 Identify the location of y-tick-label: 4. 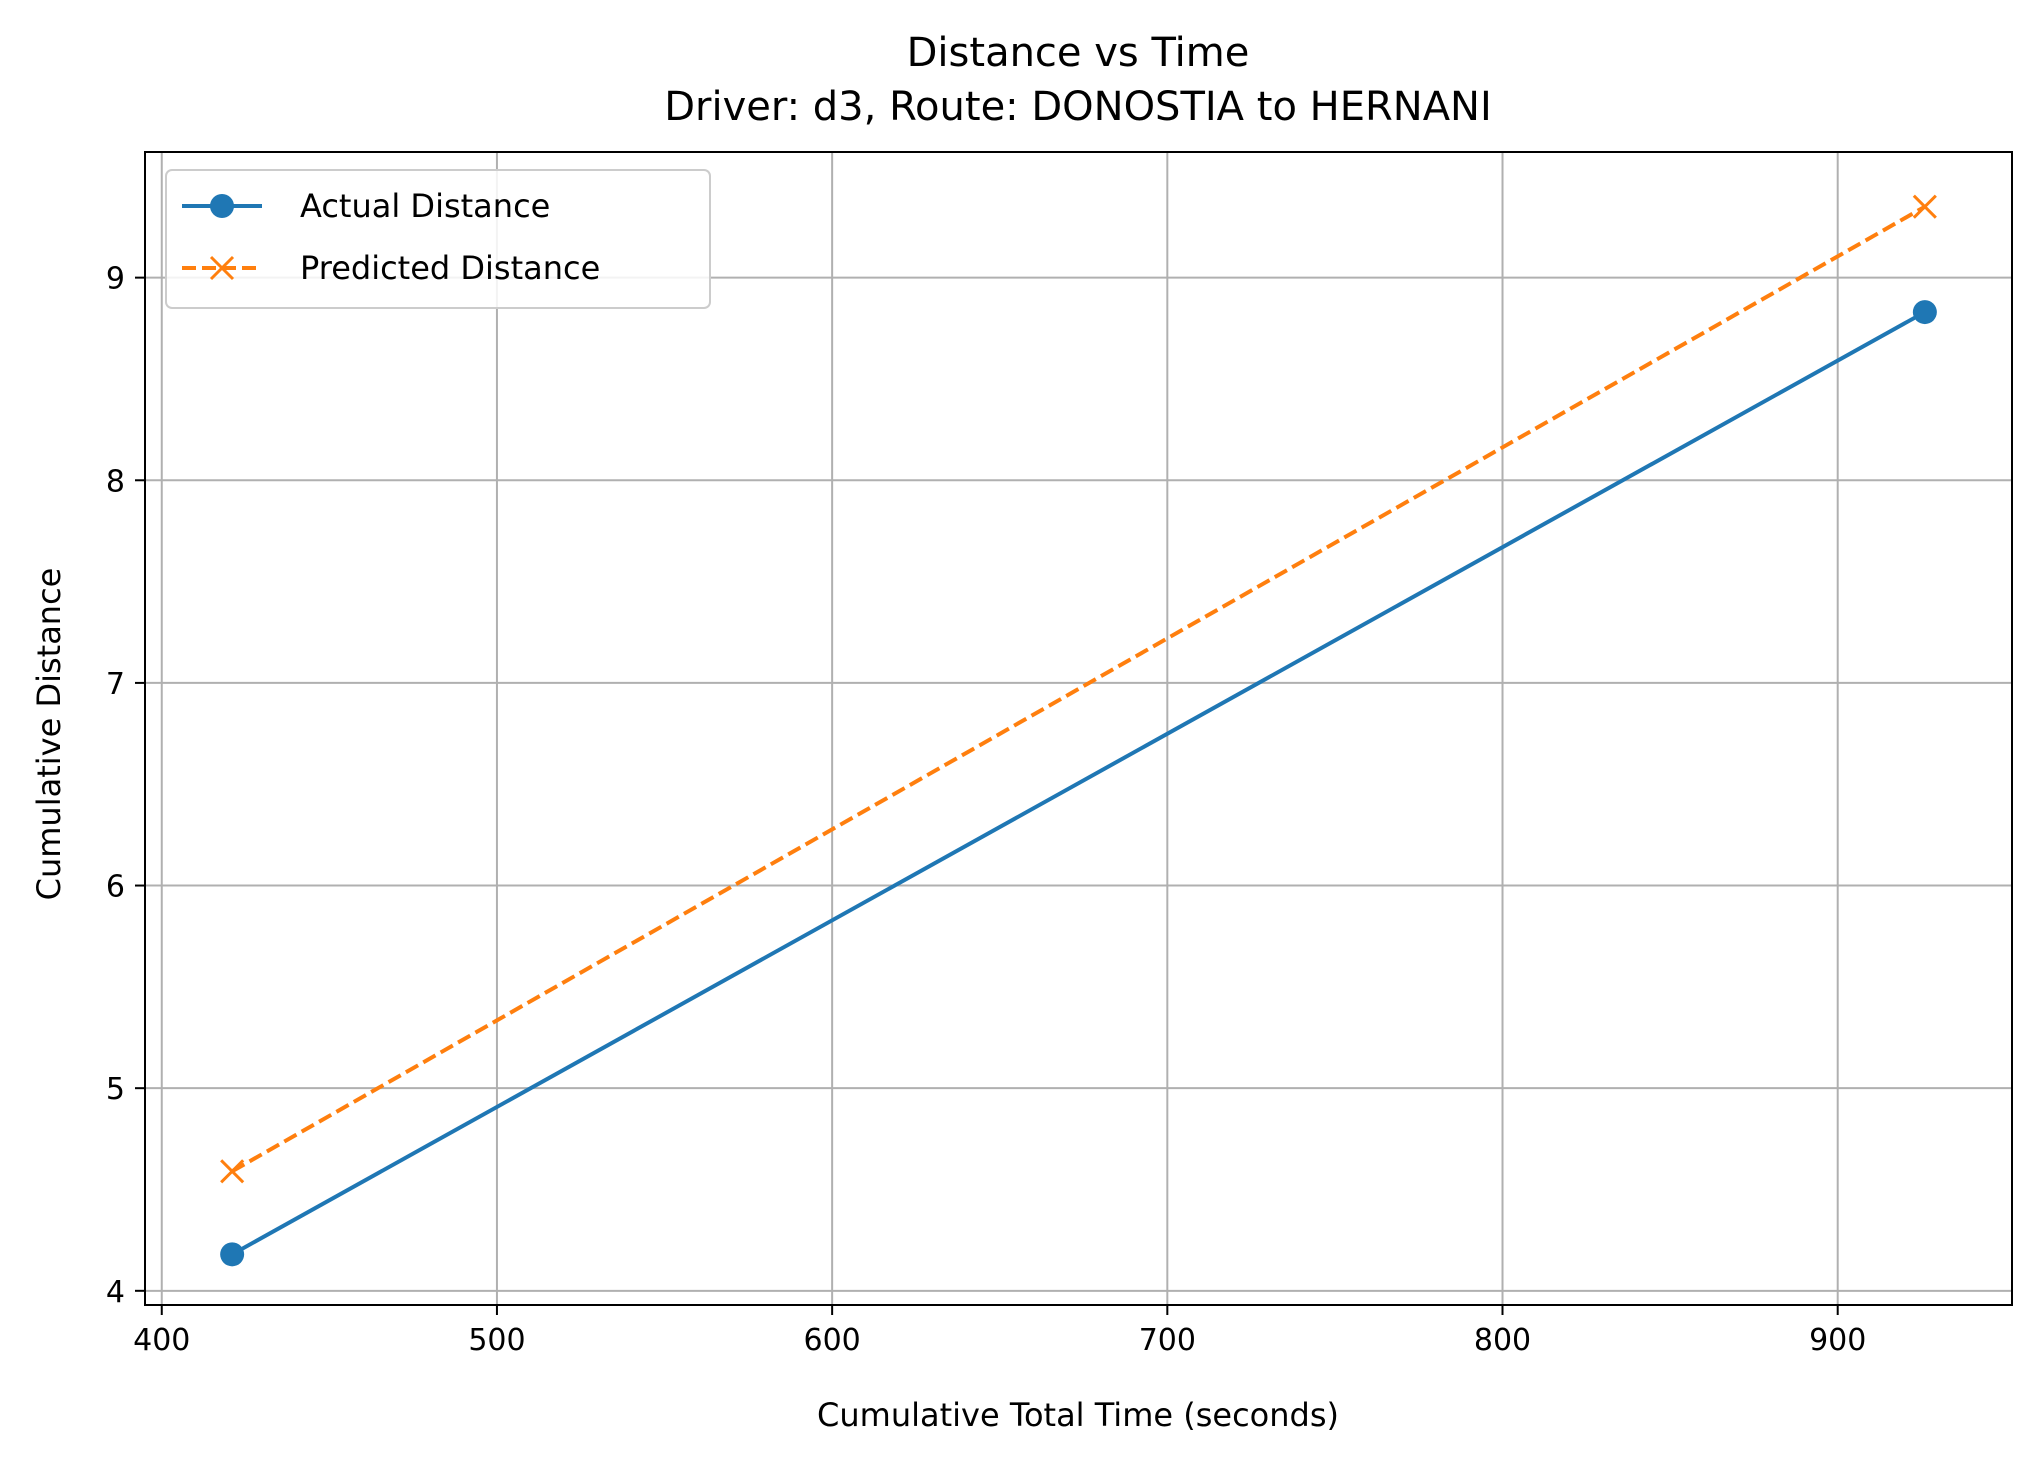
(115, 1292).